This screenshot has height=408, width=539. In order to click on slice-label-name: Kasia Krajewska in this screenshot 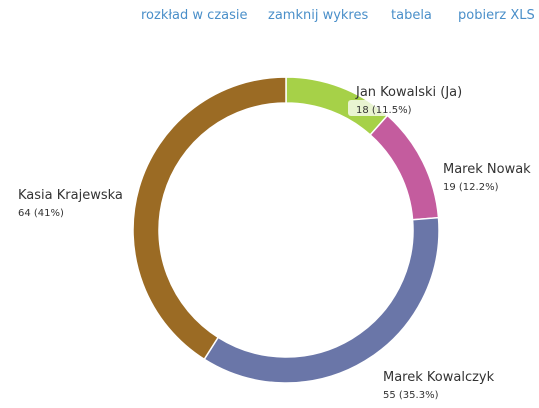, I will do `click(70, 195)`.